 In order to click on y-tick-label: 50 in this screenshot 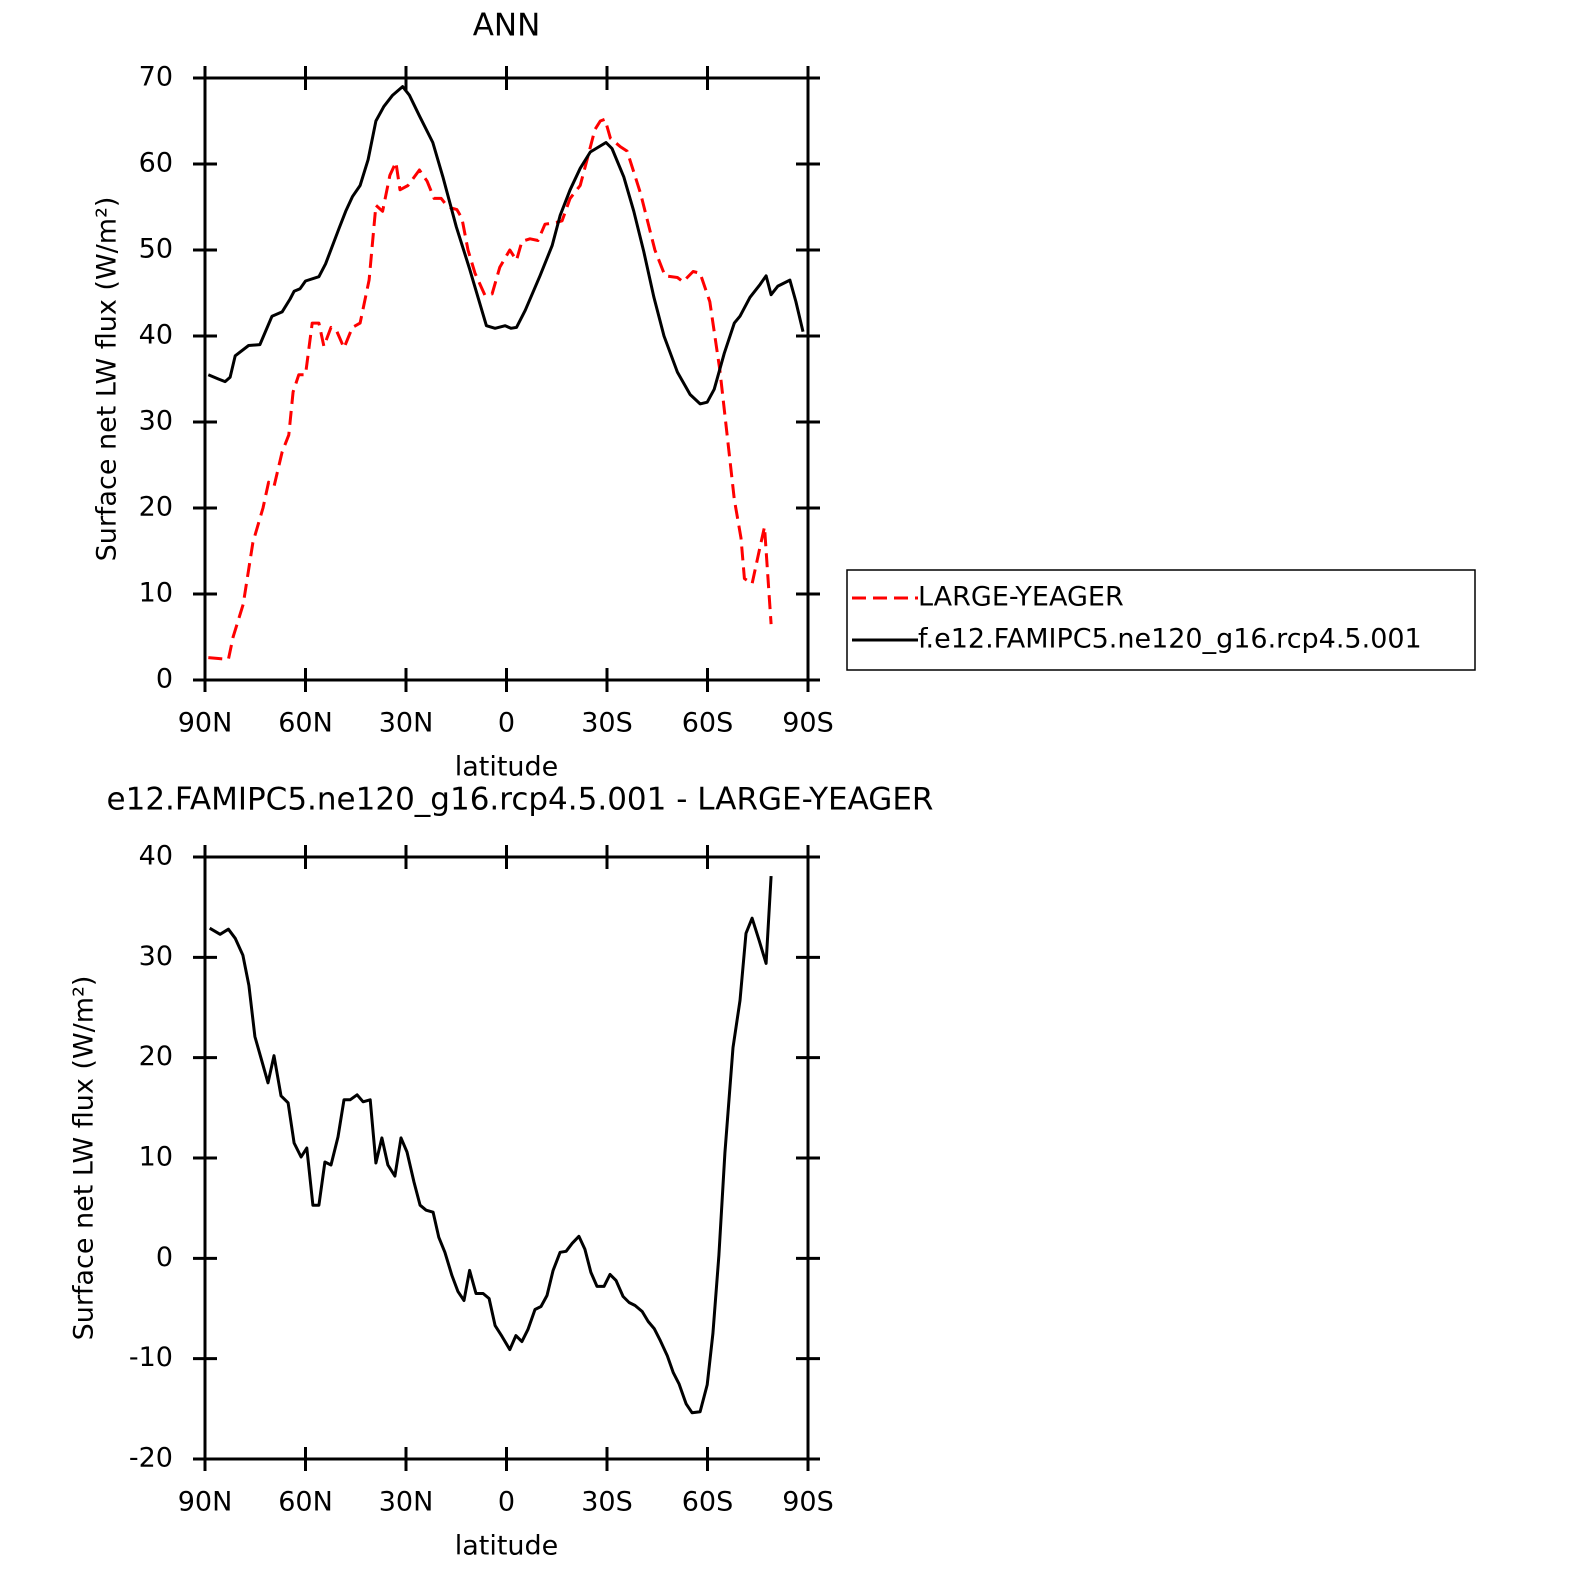, I will do `click(156, 249)`.